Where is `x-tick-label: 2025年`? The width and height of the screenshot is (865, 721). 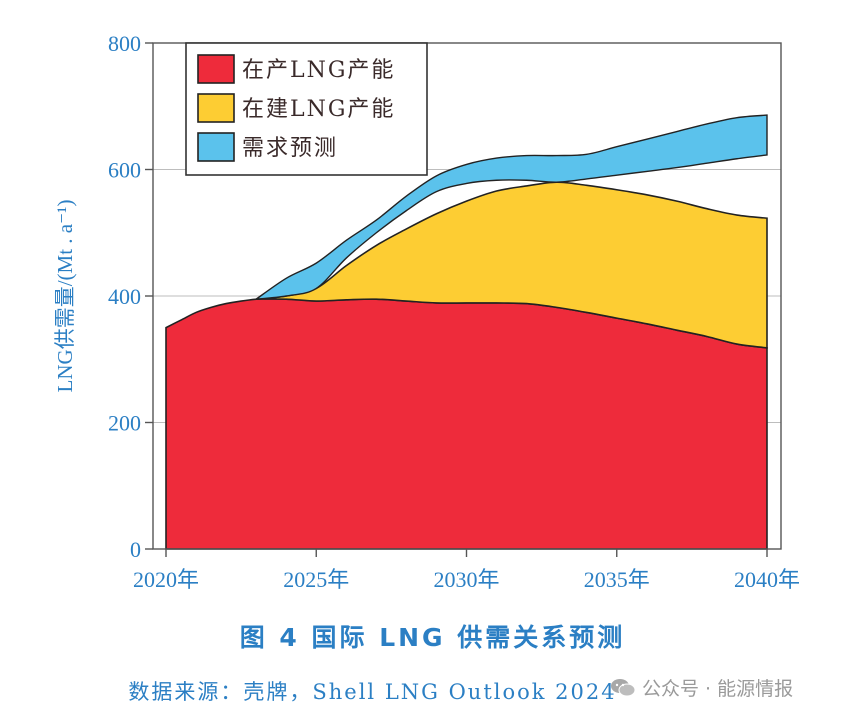
x-tick-label: 2025年 is located at coordinates (316, 579).